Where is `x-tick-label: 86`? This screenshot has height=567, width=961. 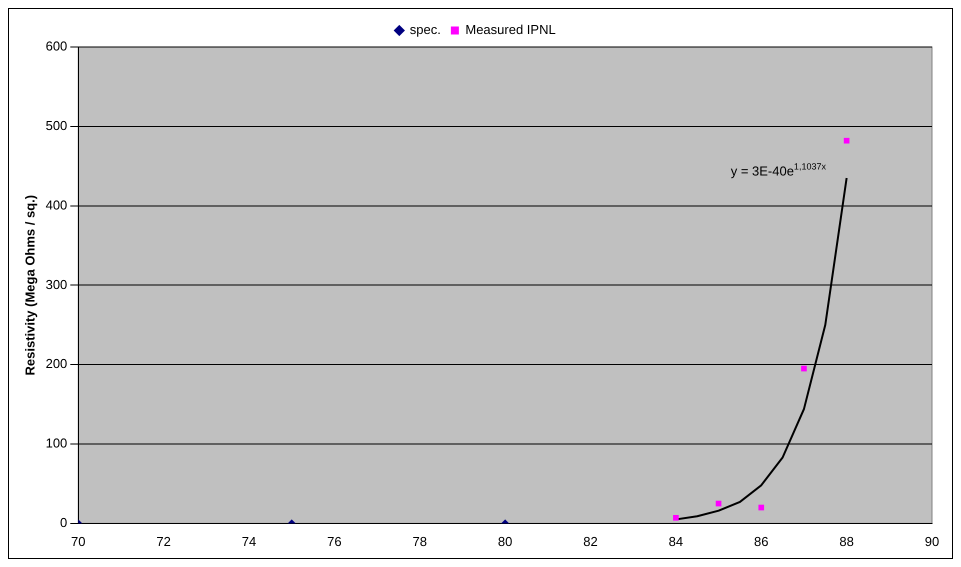
x-tick-label: 86 is located at coordinates (761, 541).